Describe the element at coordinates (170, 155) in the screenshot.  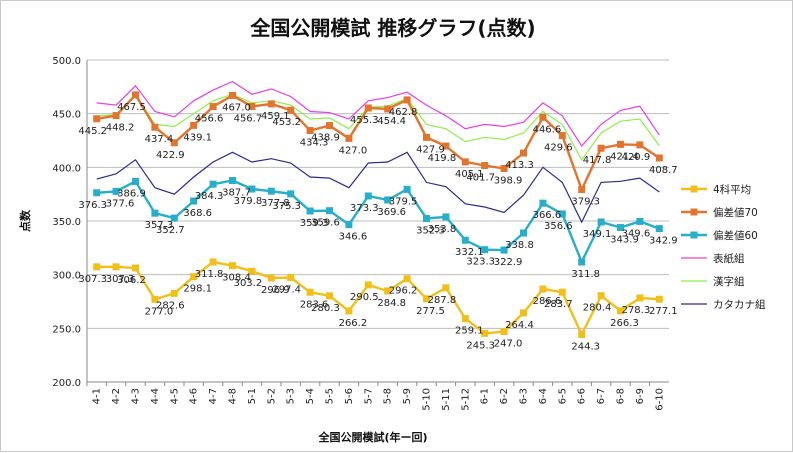
I see `data-label: 422.9` at that location.